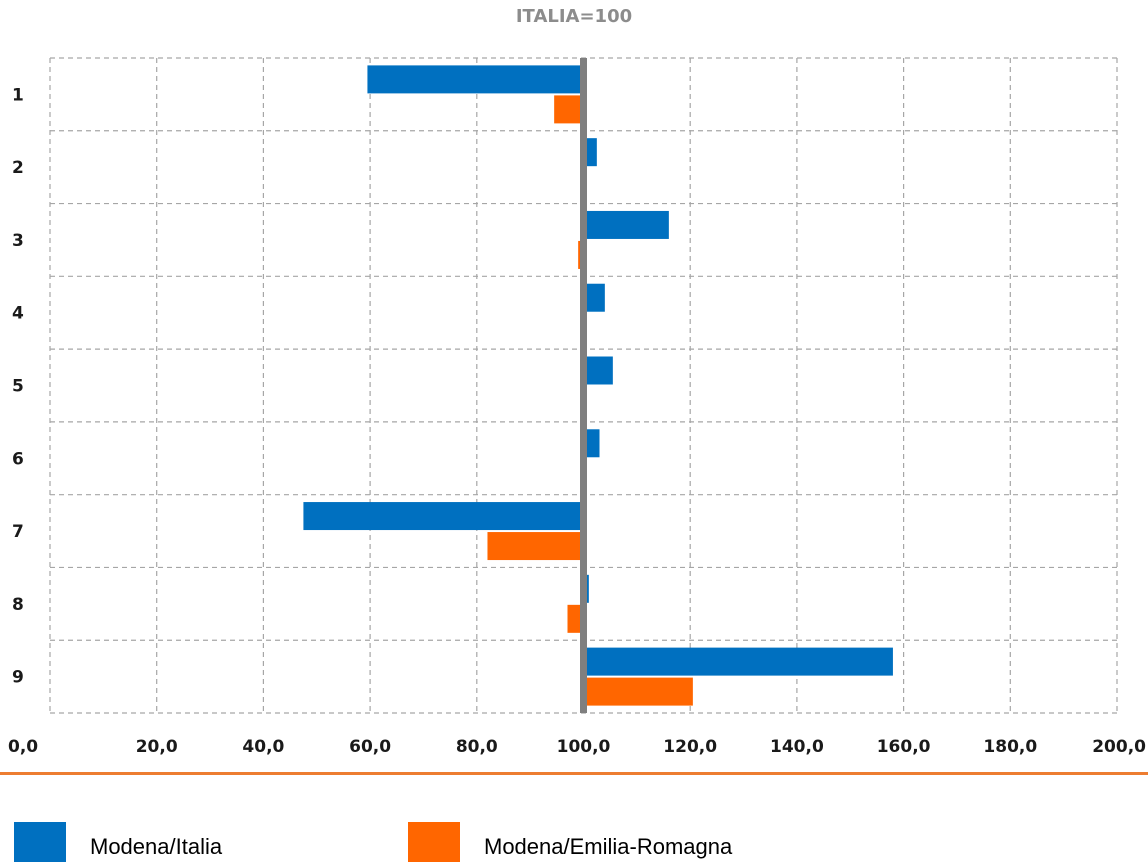 This screenshot has height=862, width=1148. Describe the element at coordinates (370, 747) in the screenshot. I see `x-tick-label: 60,0` at that location.